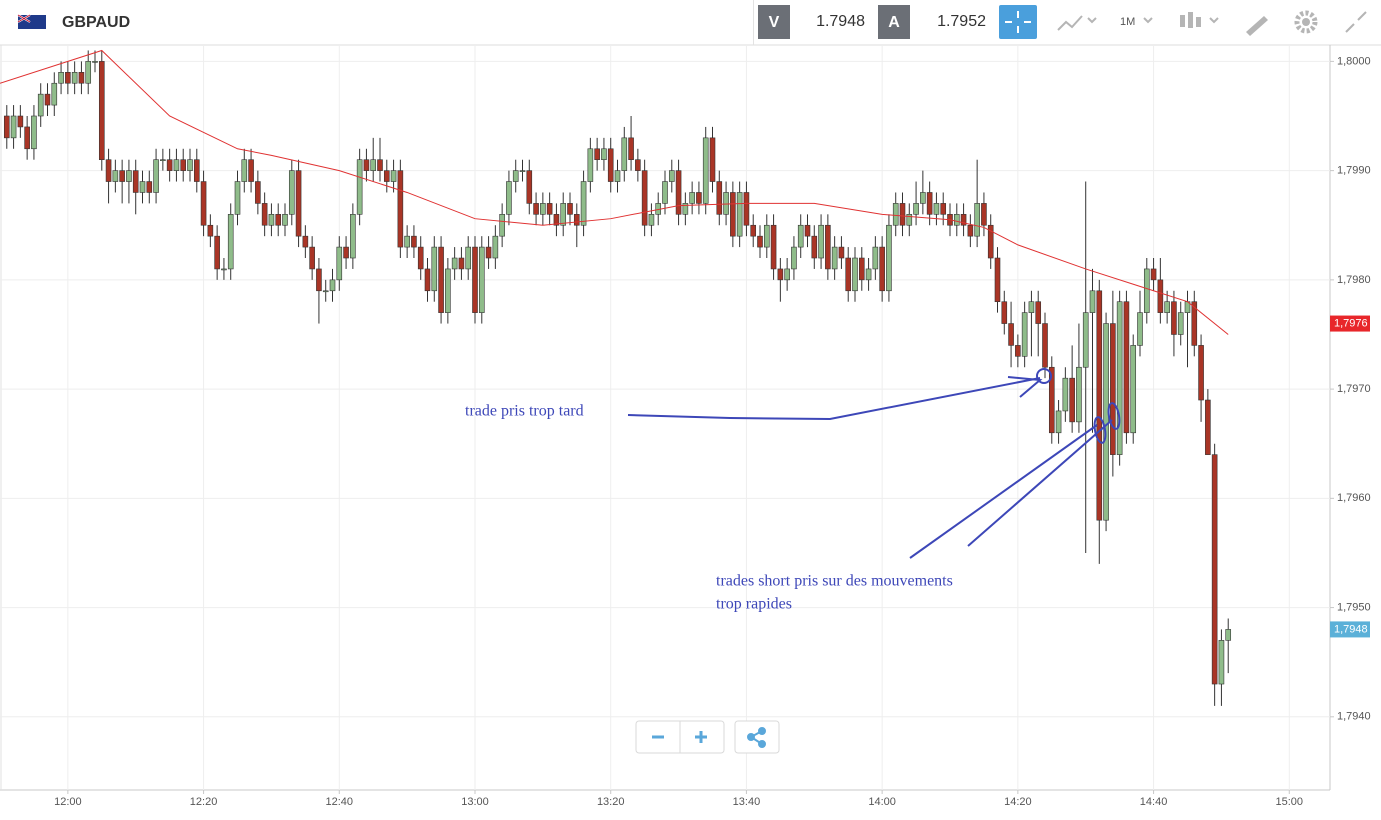 The height and width of the screenshot is (820, 1381). What do you see at coordinates (754, 604) in the screenshot?
I see `annotation: trop rapides` at bounding box center [754, 604].